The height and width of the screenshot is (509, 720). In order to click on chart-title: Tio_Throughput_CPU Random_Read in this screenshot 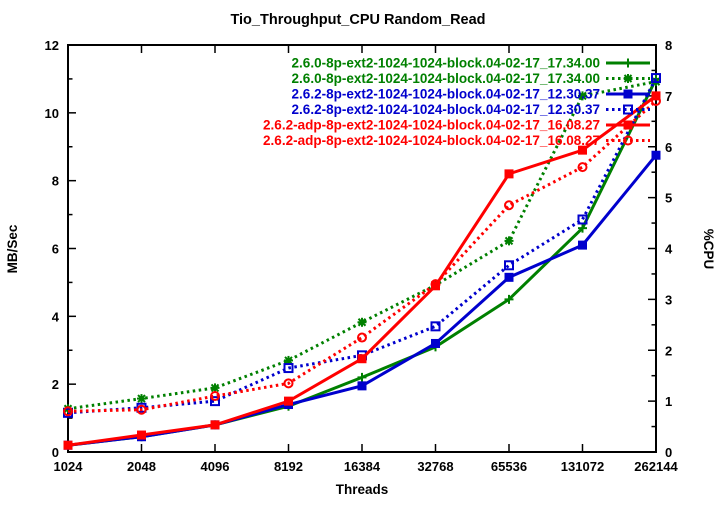, I will do `click(357, 20)`.